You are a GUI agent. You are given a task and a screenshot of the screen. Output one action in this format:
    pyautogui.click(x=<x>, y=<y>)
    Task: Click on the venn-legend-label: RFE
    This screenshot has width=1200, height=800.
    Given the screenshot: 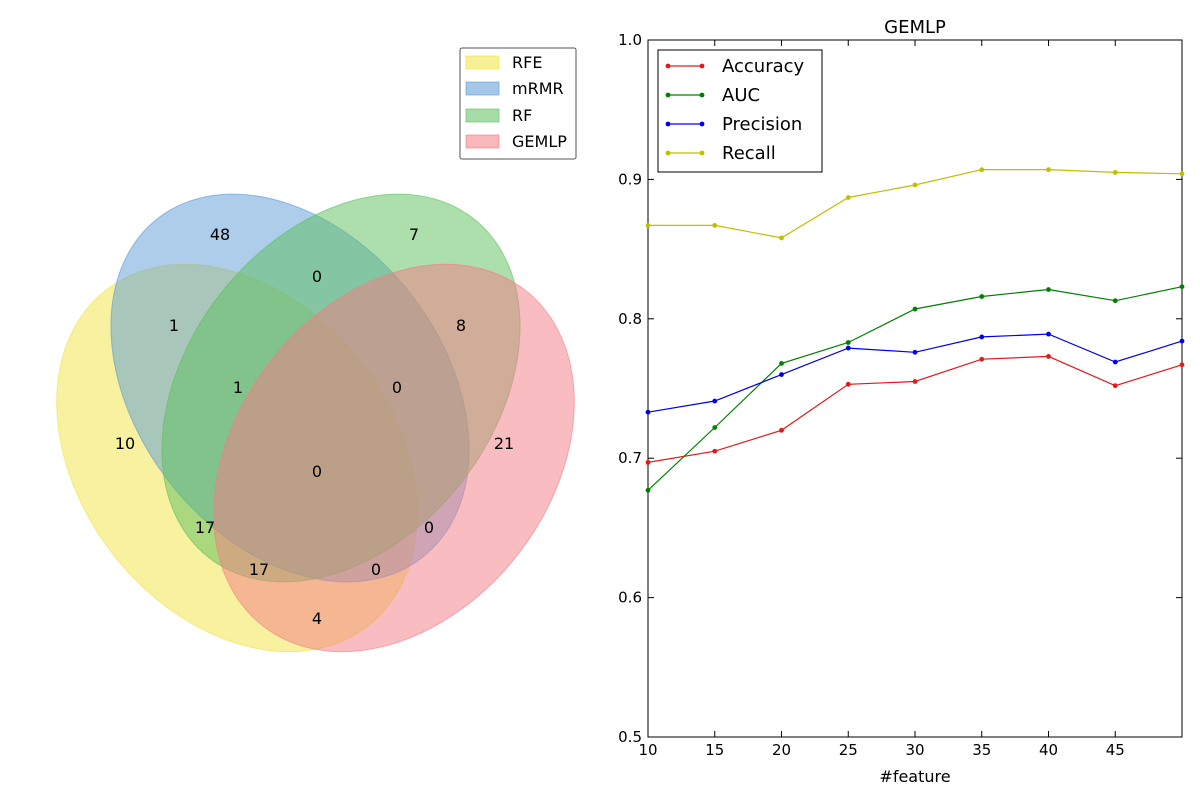 What is the action you would take?
    pyautogui.click(x=527, y=62)
    